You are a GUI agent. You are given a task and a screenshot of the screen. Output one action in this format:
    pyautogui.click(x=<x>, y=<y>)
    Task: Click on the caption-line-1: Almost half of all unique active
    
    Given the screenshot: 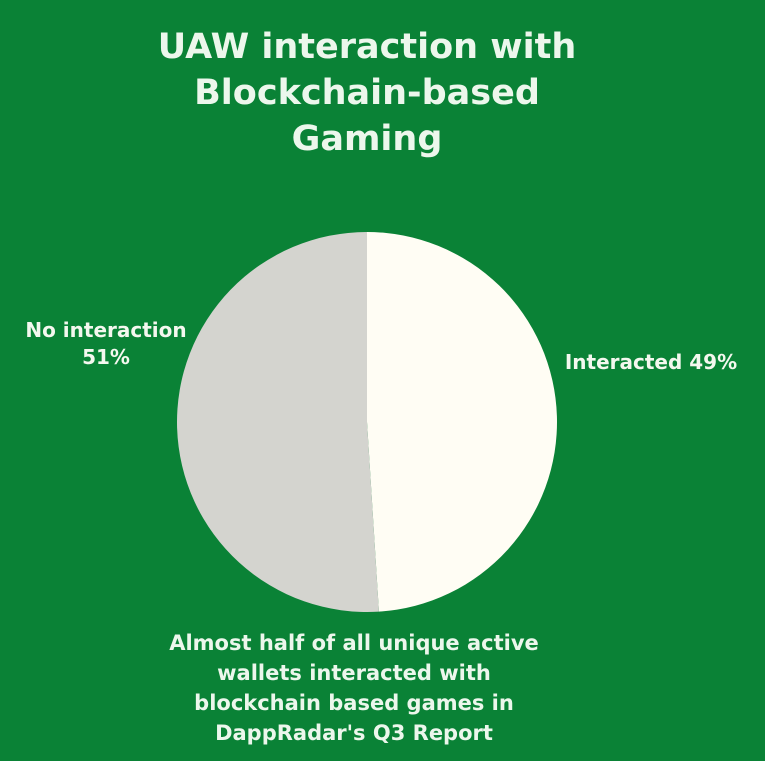 What is the action you would take?
    pyautogui.click(x=354, y=643)
    